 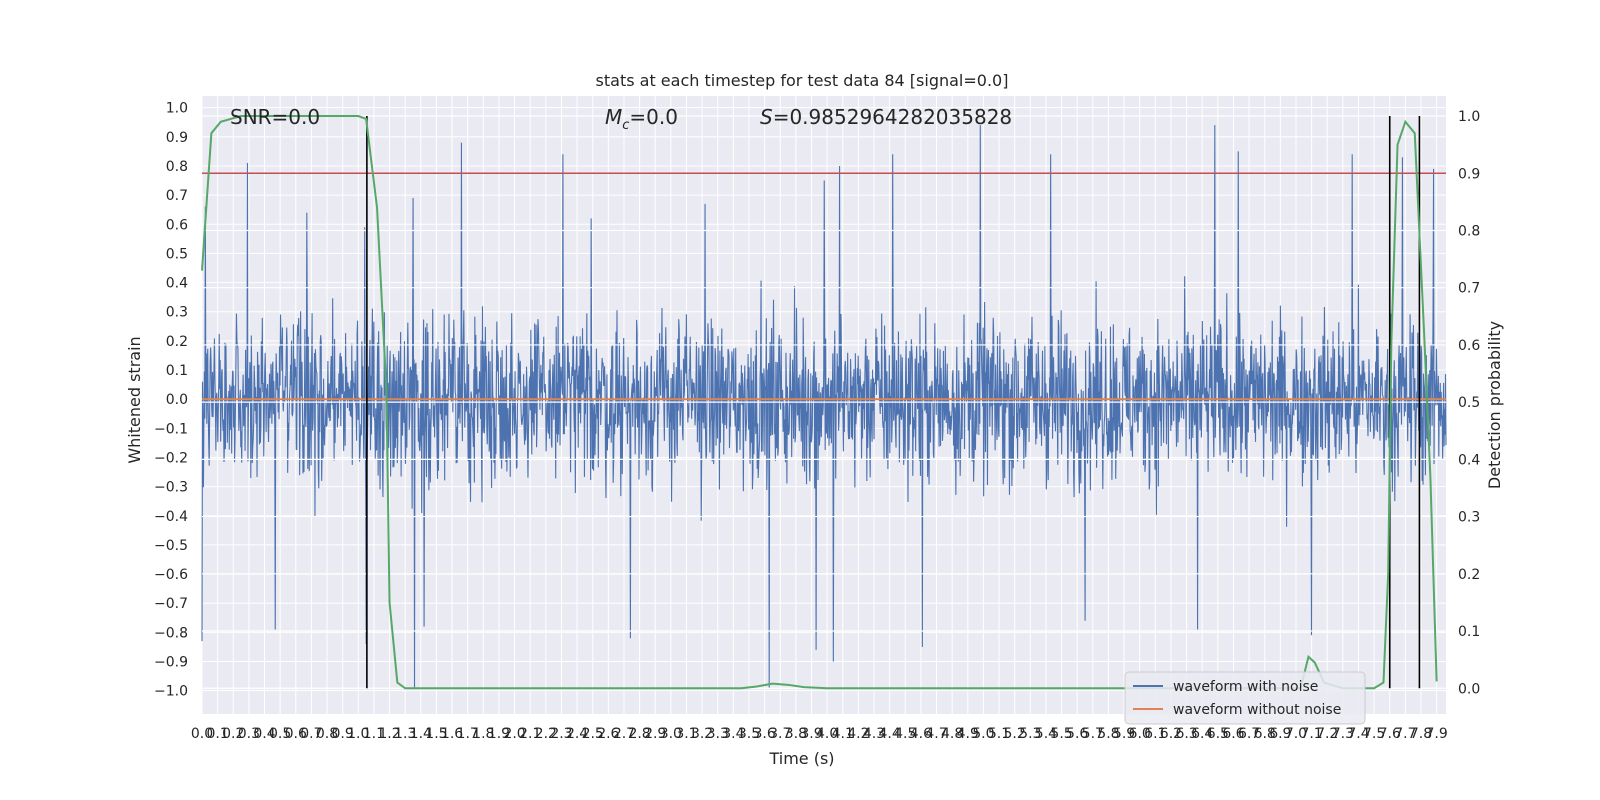 What do you see at coordinates (1469, 575) in the screenshot?
I see `y-tick-label-right: 0.2` at bounding box center [1469, 575].